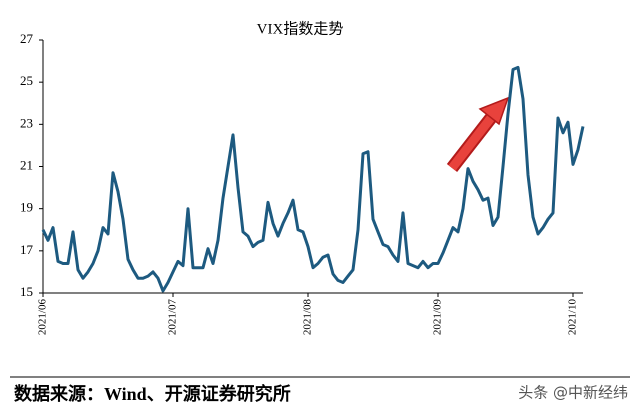 Image resolution: width=640 pixels, height=411 pixels. What do you see at coordinates (438, 317) in the screenshot?
I see `x-tick-label: 2021/09` at bounding box center [438, 317].